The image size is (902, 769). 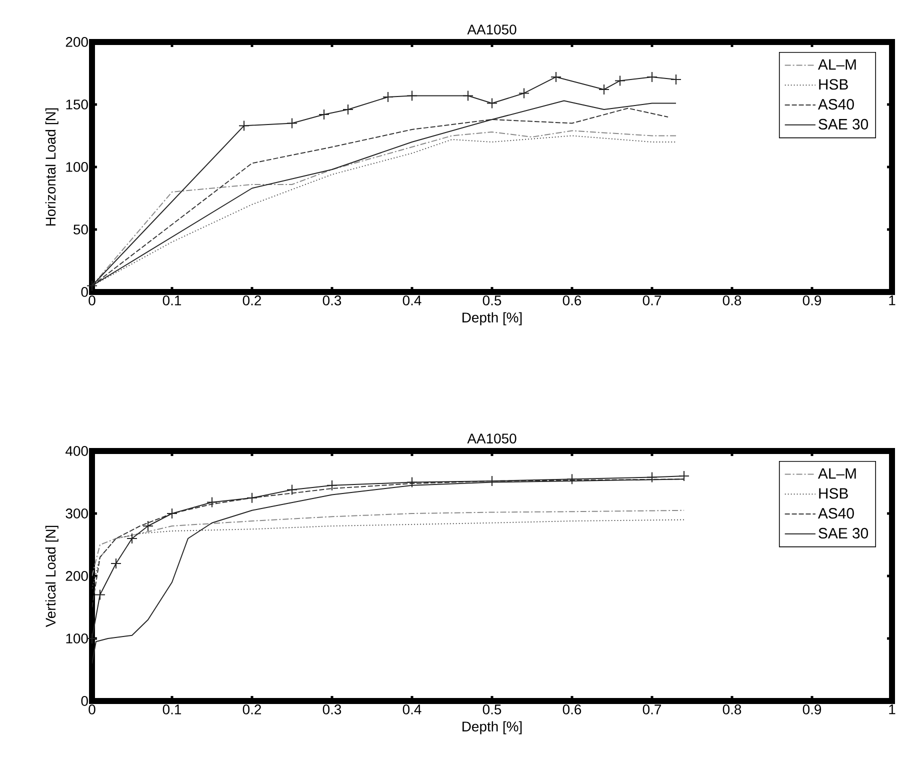 I want to click on y-tick-label: 50, so click(x=81, y=229).